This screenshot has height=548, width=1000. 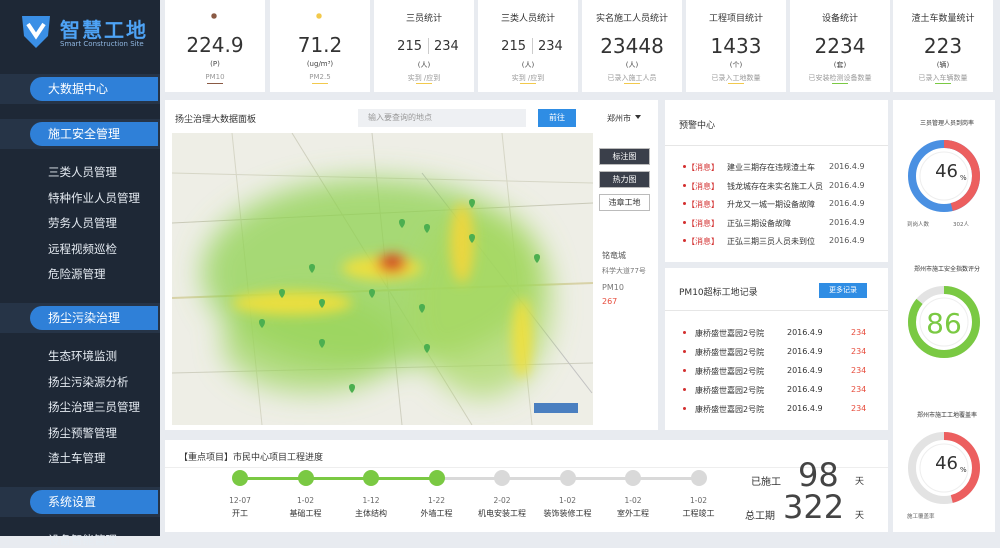 I want to click on stat-title: 实名施工人员统计, so click(x=631, y=19).